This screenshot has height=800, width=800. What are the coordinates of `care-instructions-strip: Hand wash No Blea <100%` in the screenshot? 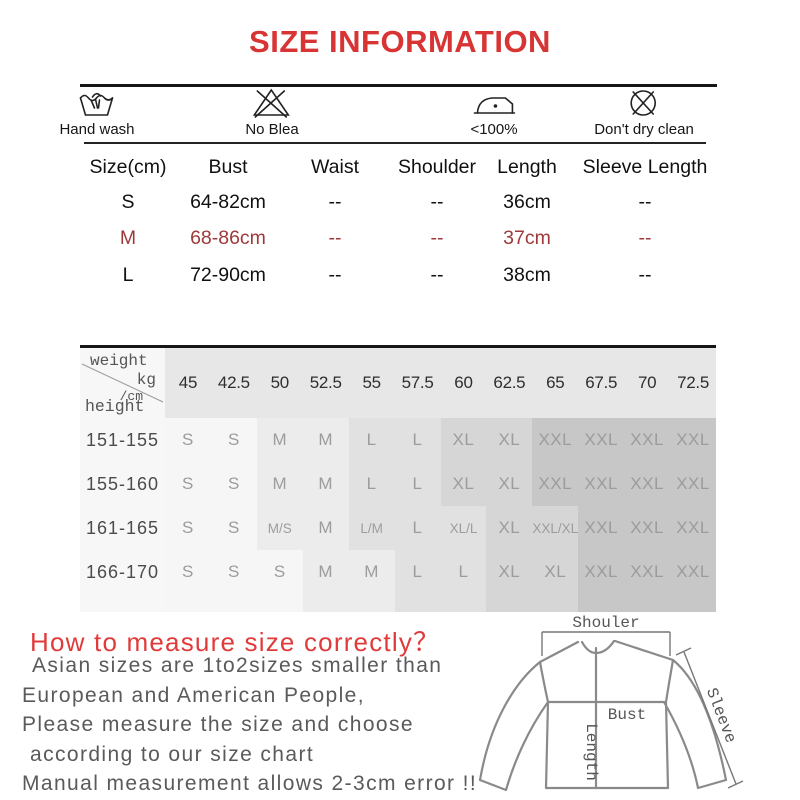 It's located at (400, 113).